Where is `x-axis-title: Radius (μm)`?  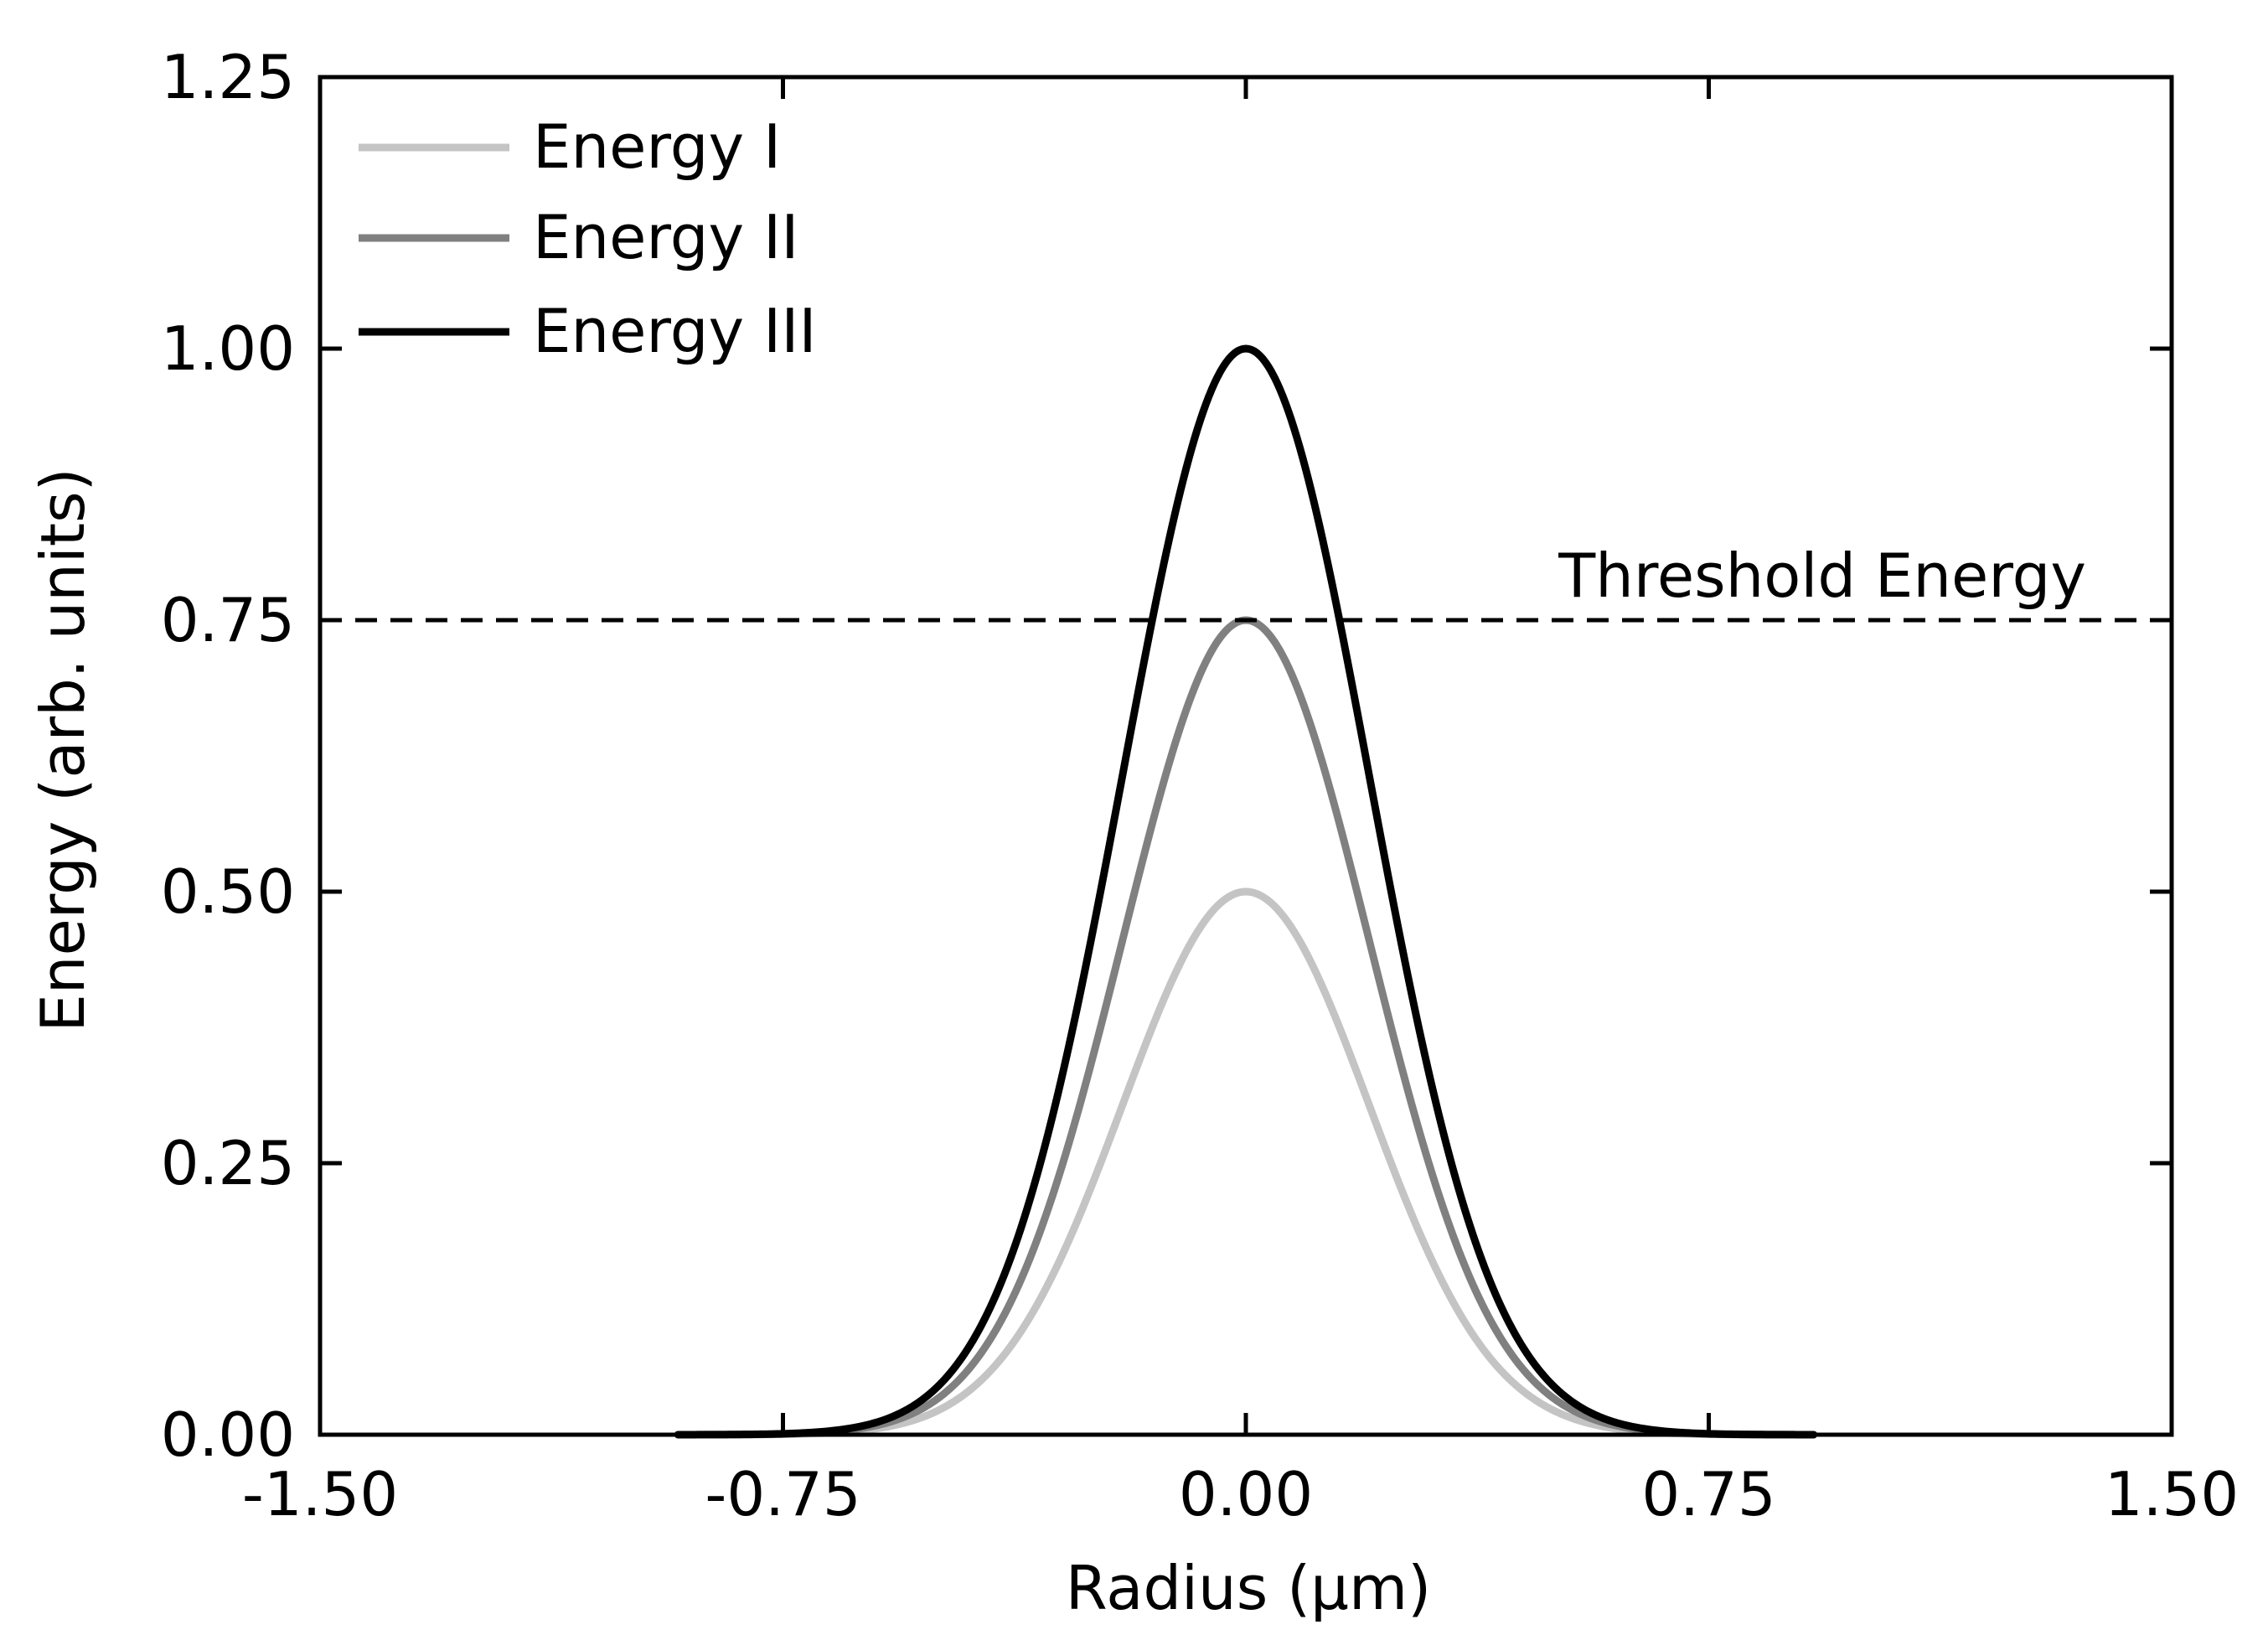
x-axis-title: Radius (μm) is located at coordinates (1248, 1588).